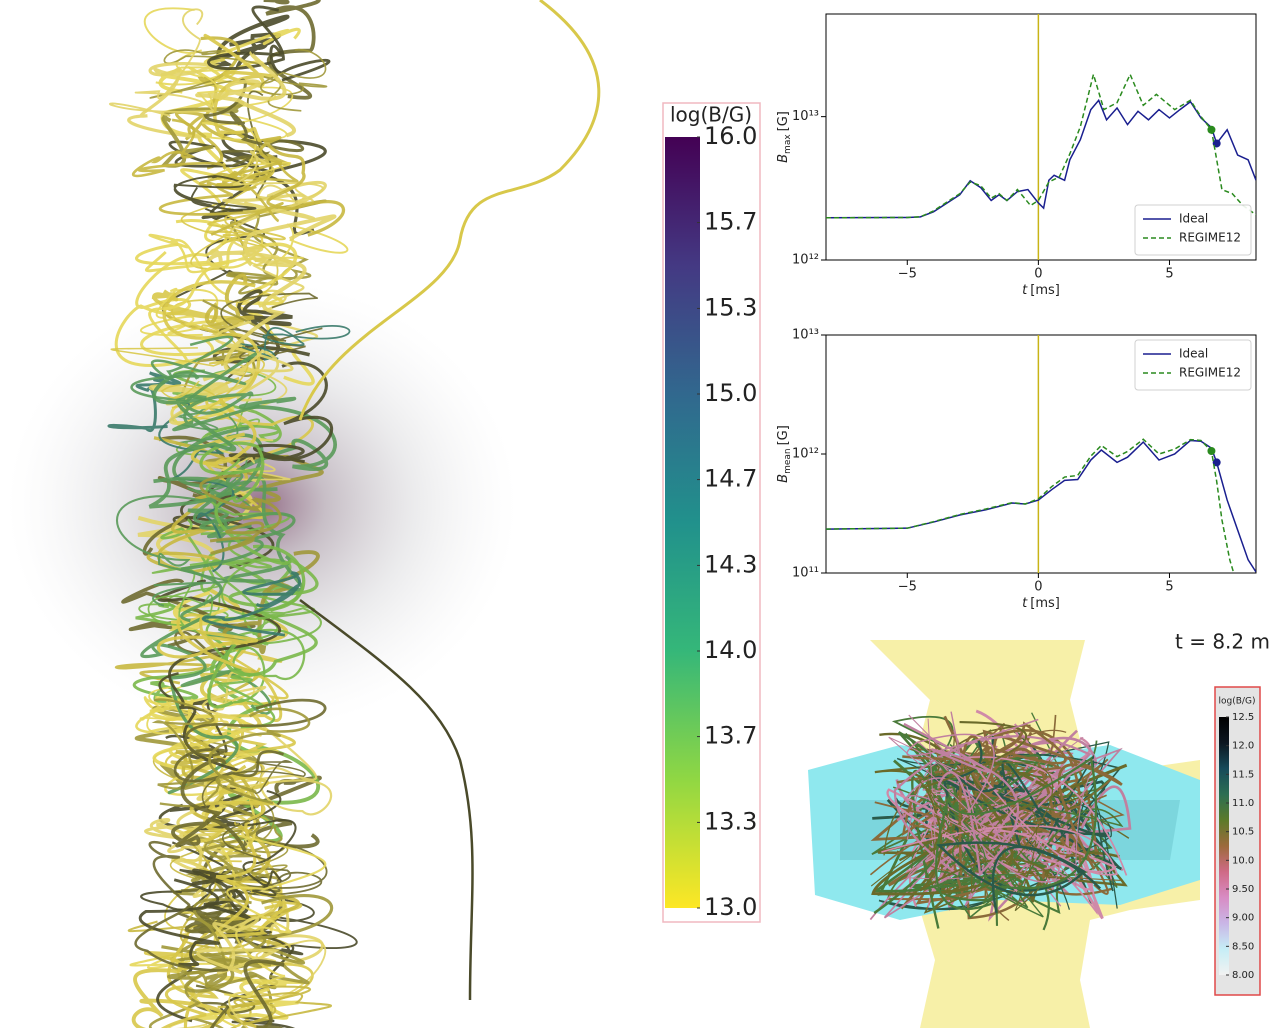  What do you see at coordinates (1224, 846) in the screenshot?
I see `colorbar` at bounding box center [1224, 846].